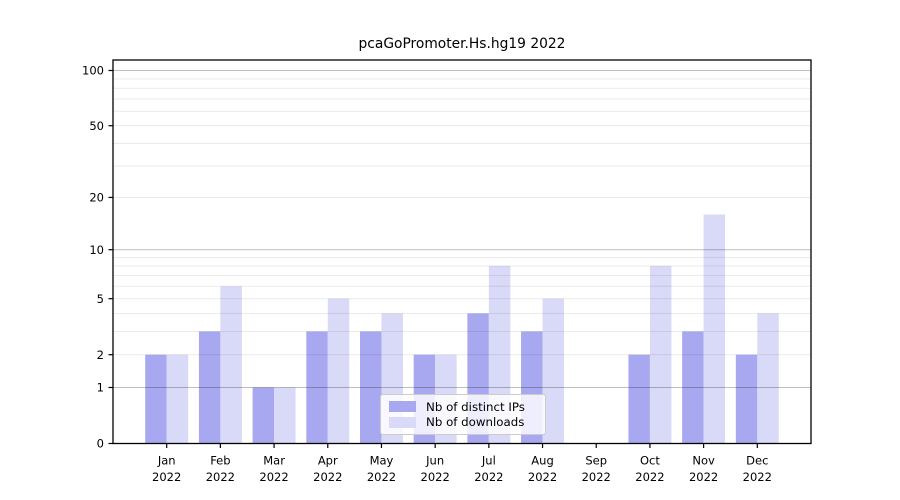  I want to click on chart-title: pcaGoPromoter.Hs.hg19 2022, so click(462, 44).